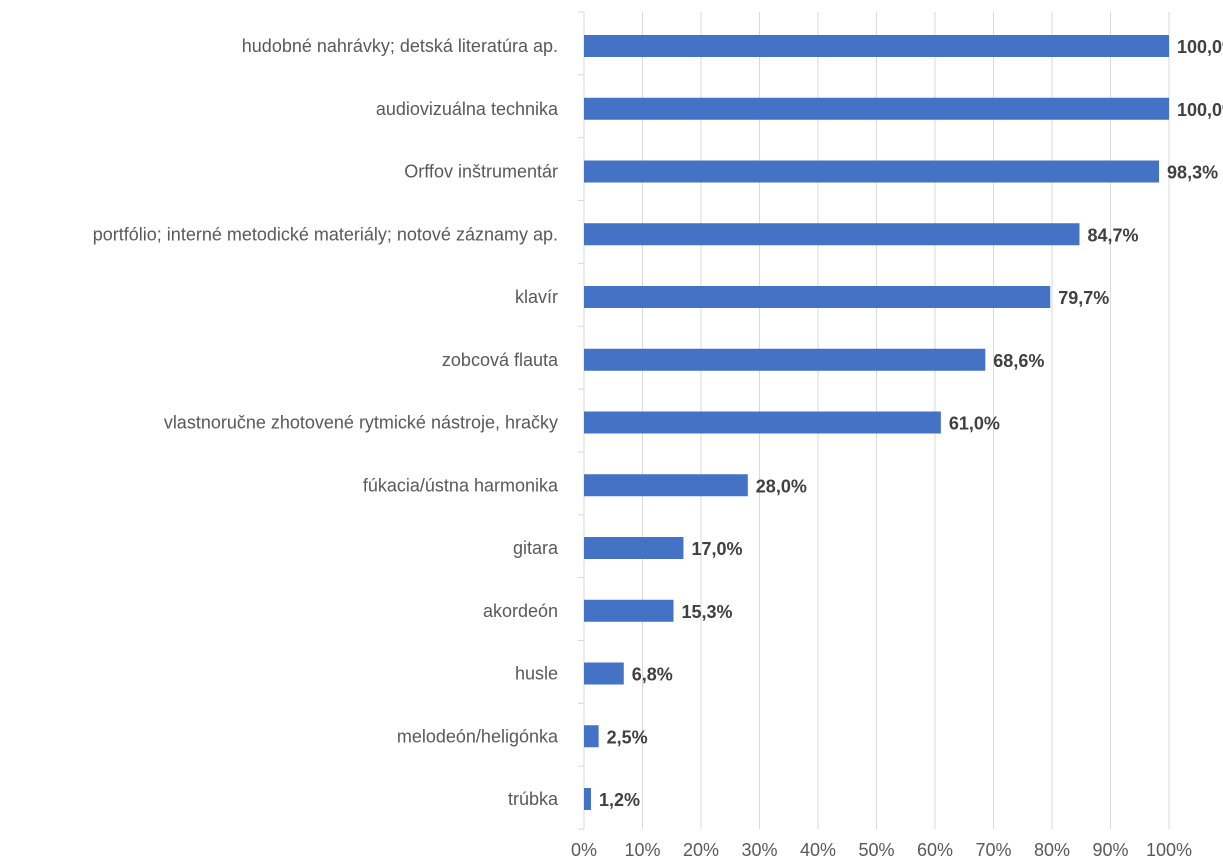 The width and height of the screenshot is (1223, 863). Describe the element at coordinates (500, 360) in the screenshot. I see `category-label: zobcová flauta` at that location.